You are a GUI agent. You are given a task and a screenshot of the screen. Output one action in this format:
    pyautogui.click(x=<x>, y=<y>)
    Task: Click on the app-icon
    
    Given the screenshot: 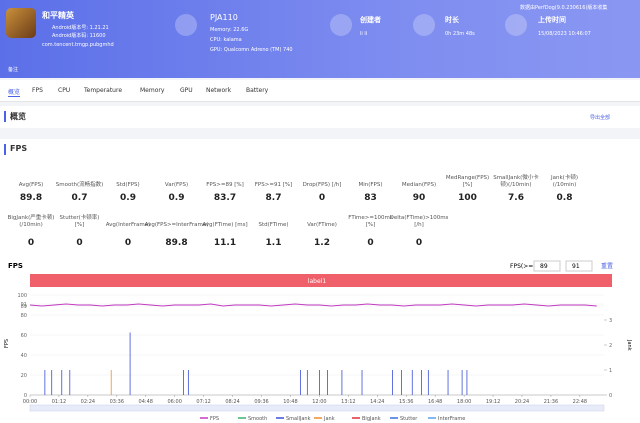 What is the action you would take?
    pyautogui.click(x=21, y=23)
    